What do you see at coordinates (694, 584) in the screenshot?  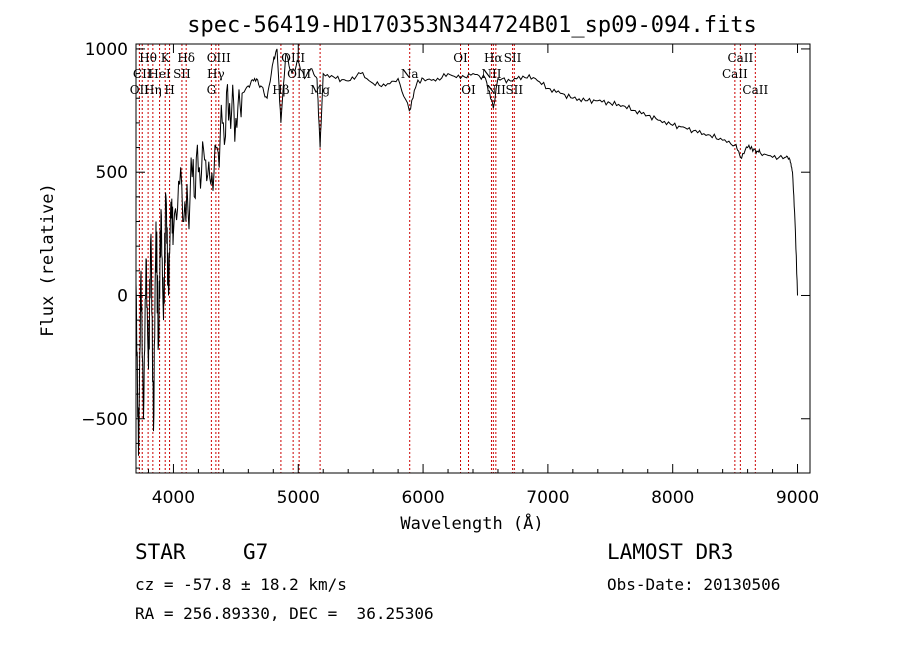 I see `obs-date: Obs-Date: 20130506` at bounding box center [694, 584].